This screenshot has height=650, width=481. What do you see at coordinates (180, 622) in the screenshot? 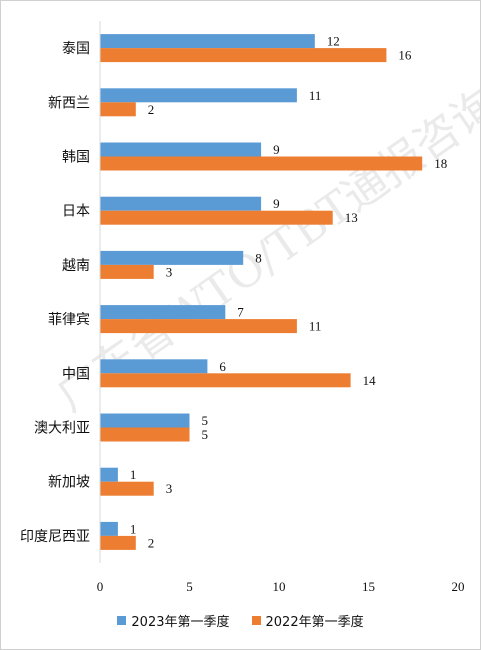
I see `legend-label-series-1: 2023年第一季度` at bounding box center [180, 622].